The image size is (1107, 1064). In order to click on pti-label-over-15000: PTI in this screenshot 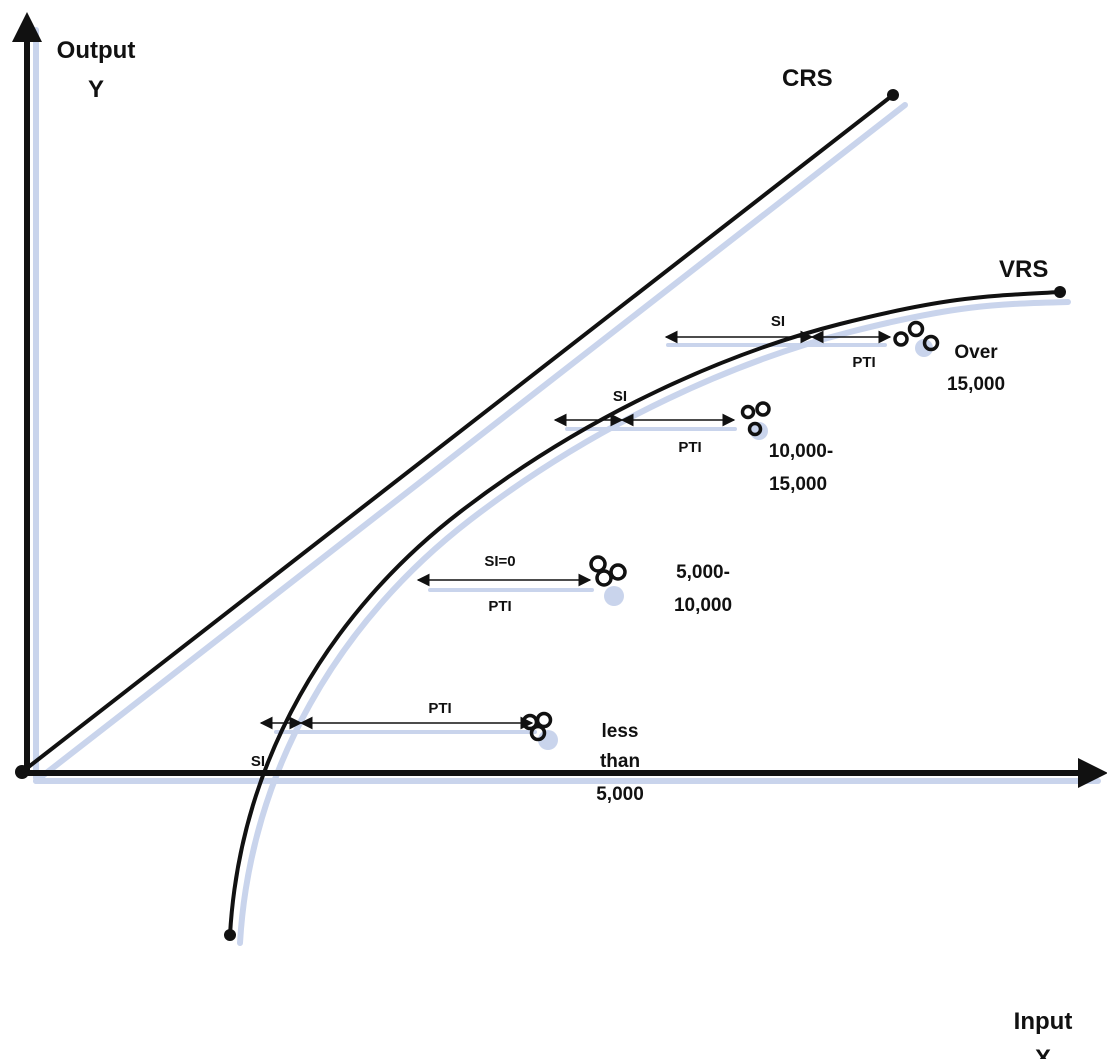, I will do `click(863, 362)`.